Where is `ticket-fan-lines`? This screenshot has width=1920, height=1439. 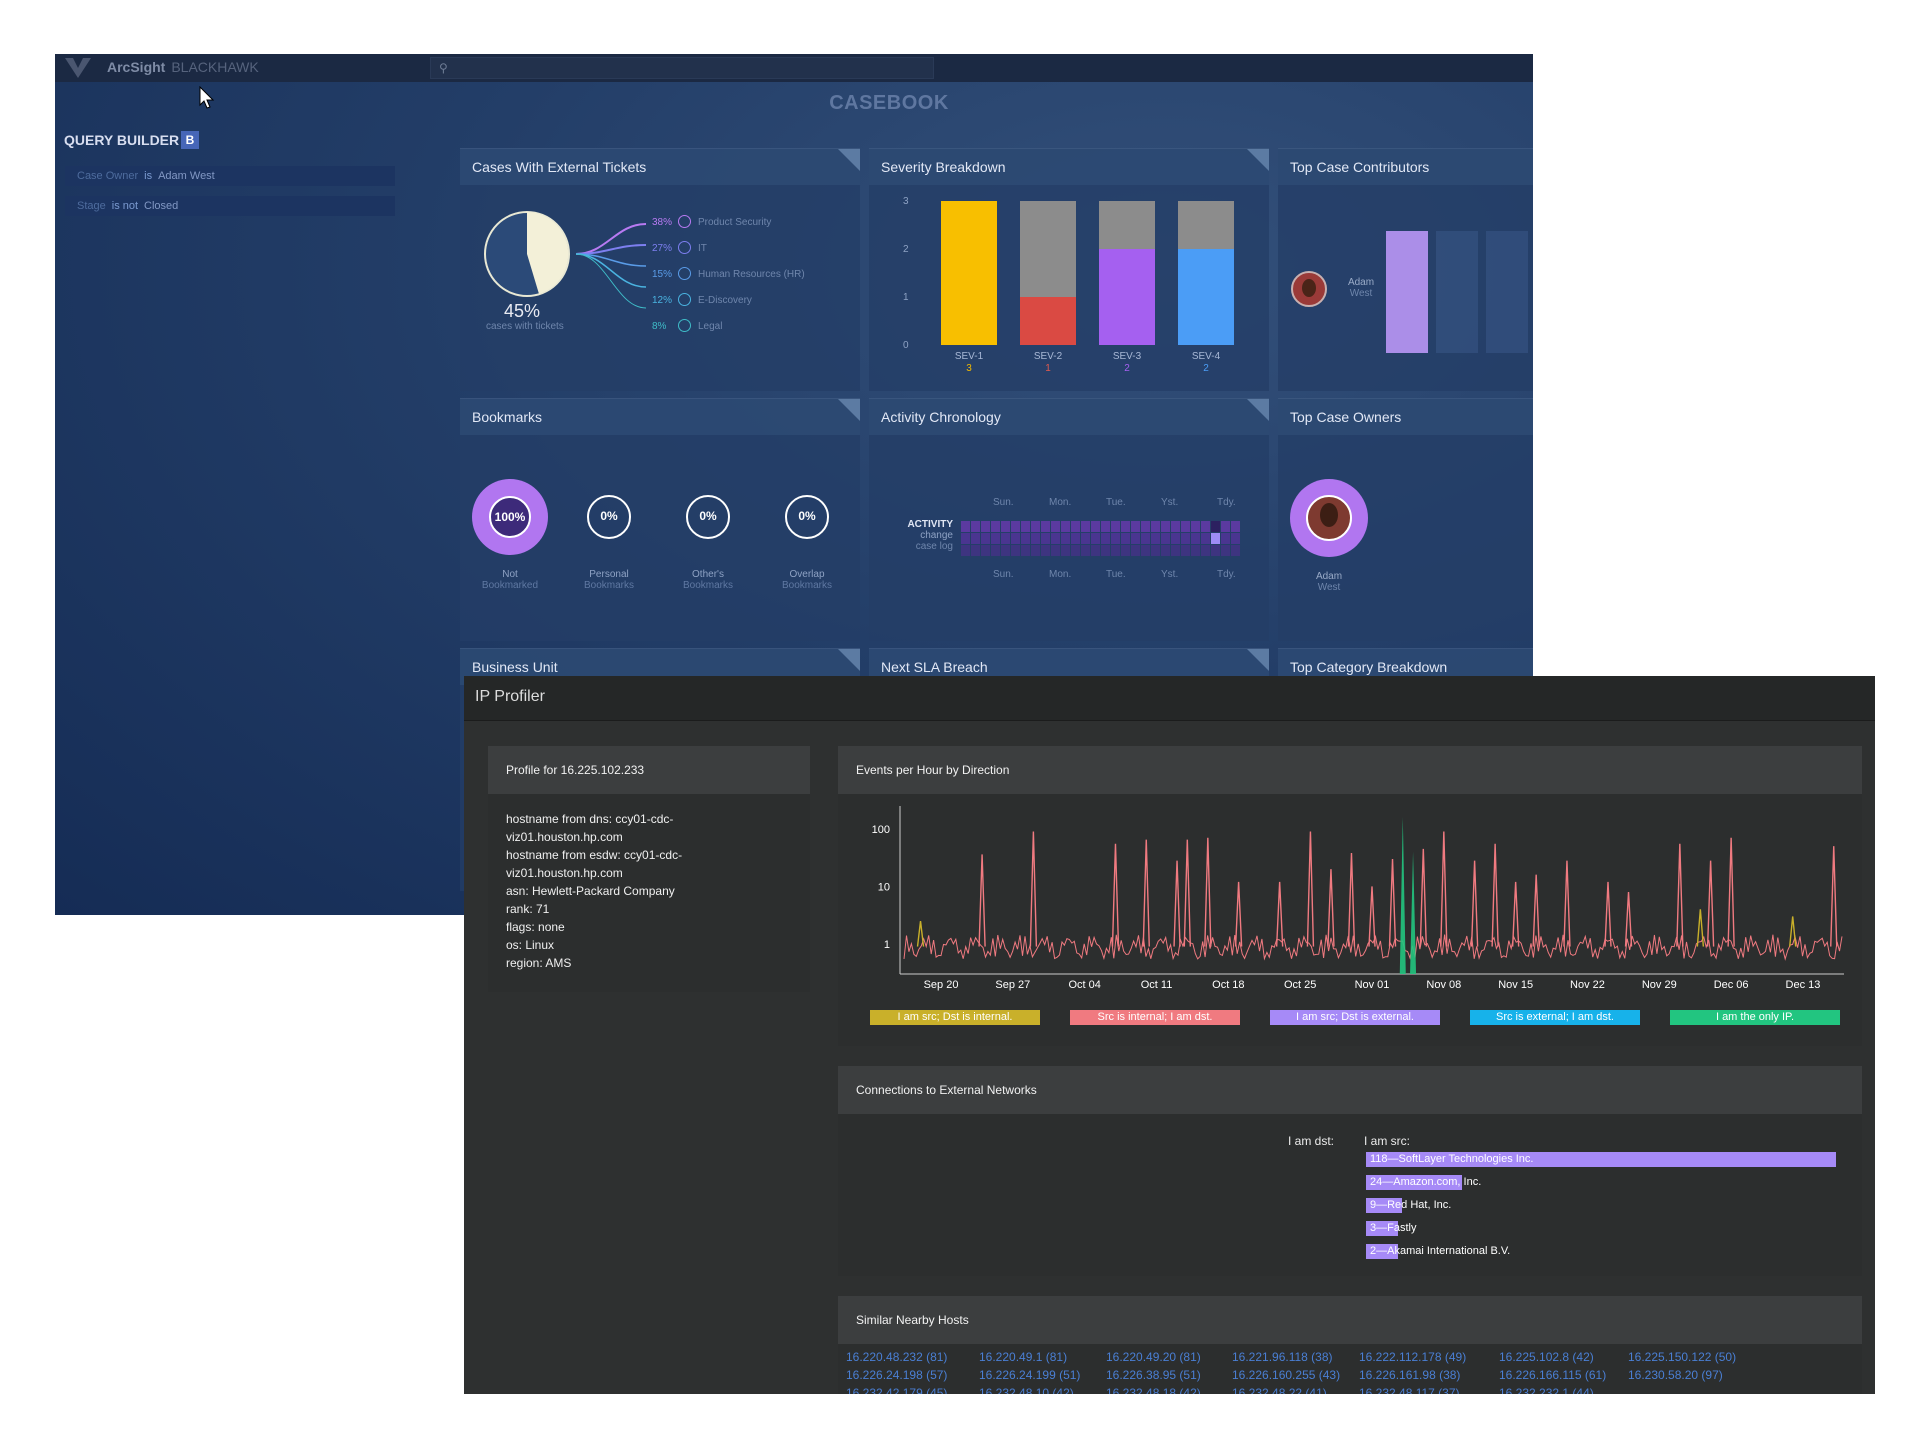 ticket-fan-lines is located at coordinates (611, 266).